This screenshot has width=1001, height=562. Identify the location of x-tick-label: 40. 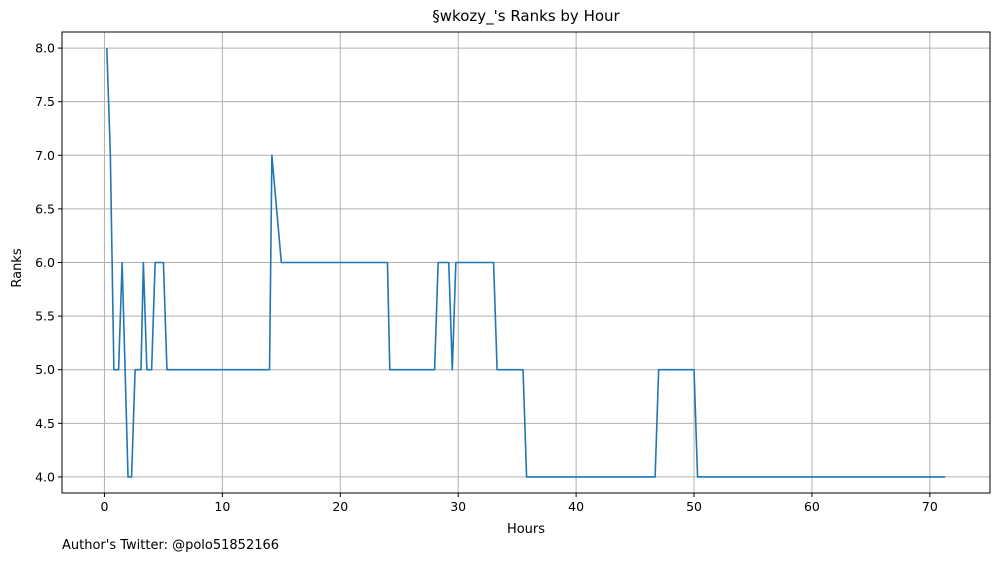
(576, 506).